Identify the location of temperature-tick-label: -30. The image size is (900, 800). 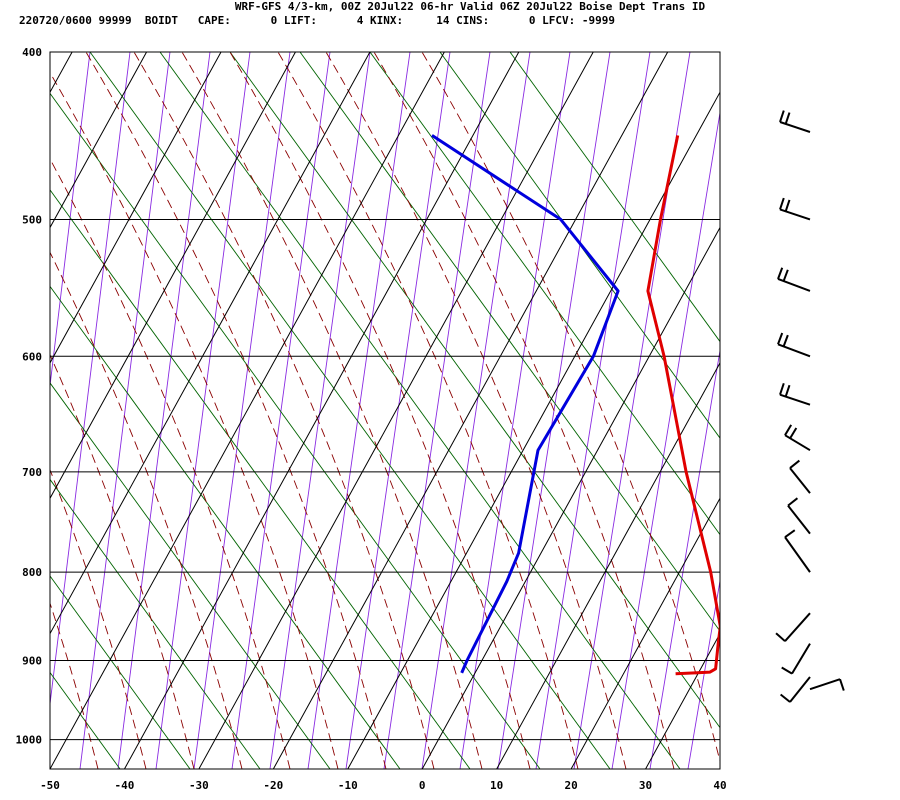
(199, 785).